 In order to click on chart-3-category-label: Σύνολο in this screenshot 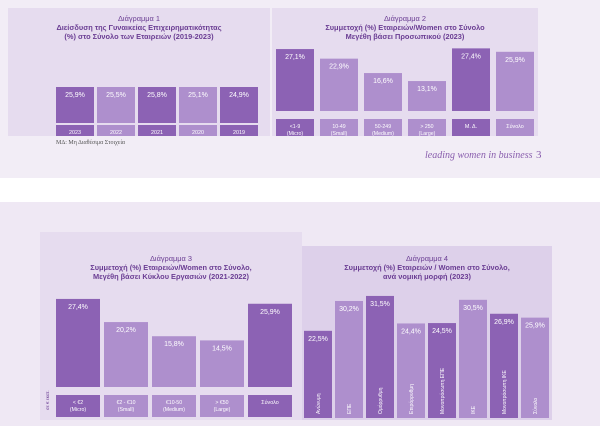, I will do `click(269, 403)`.